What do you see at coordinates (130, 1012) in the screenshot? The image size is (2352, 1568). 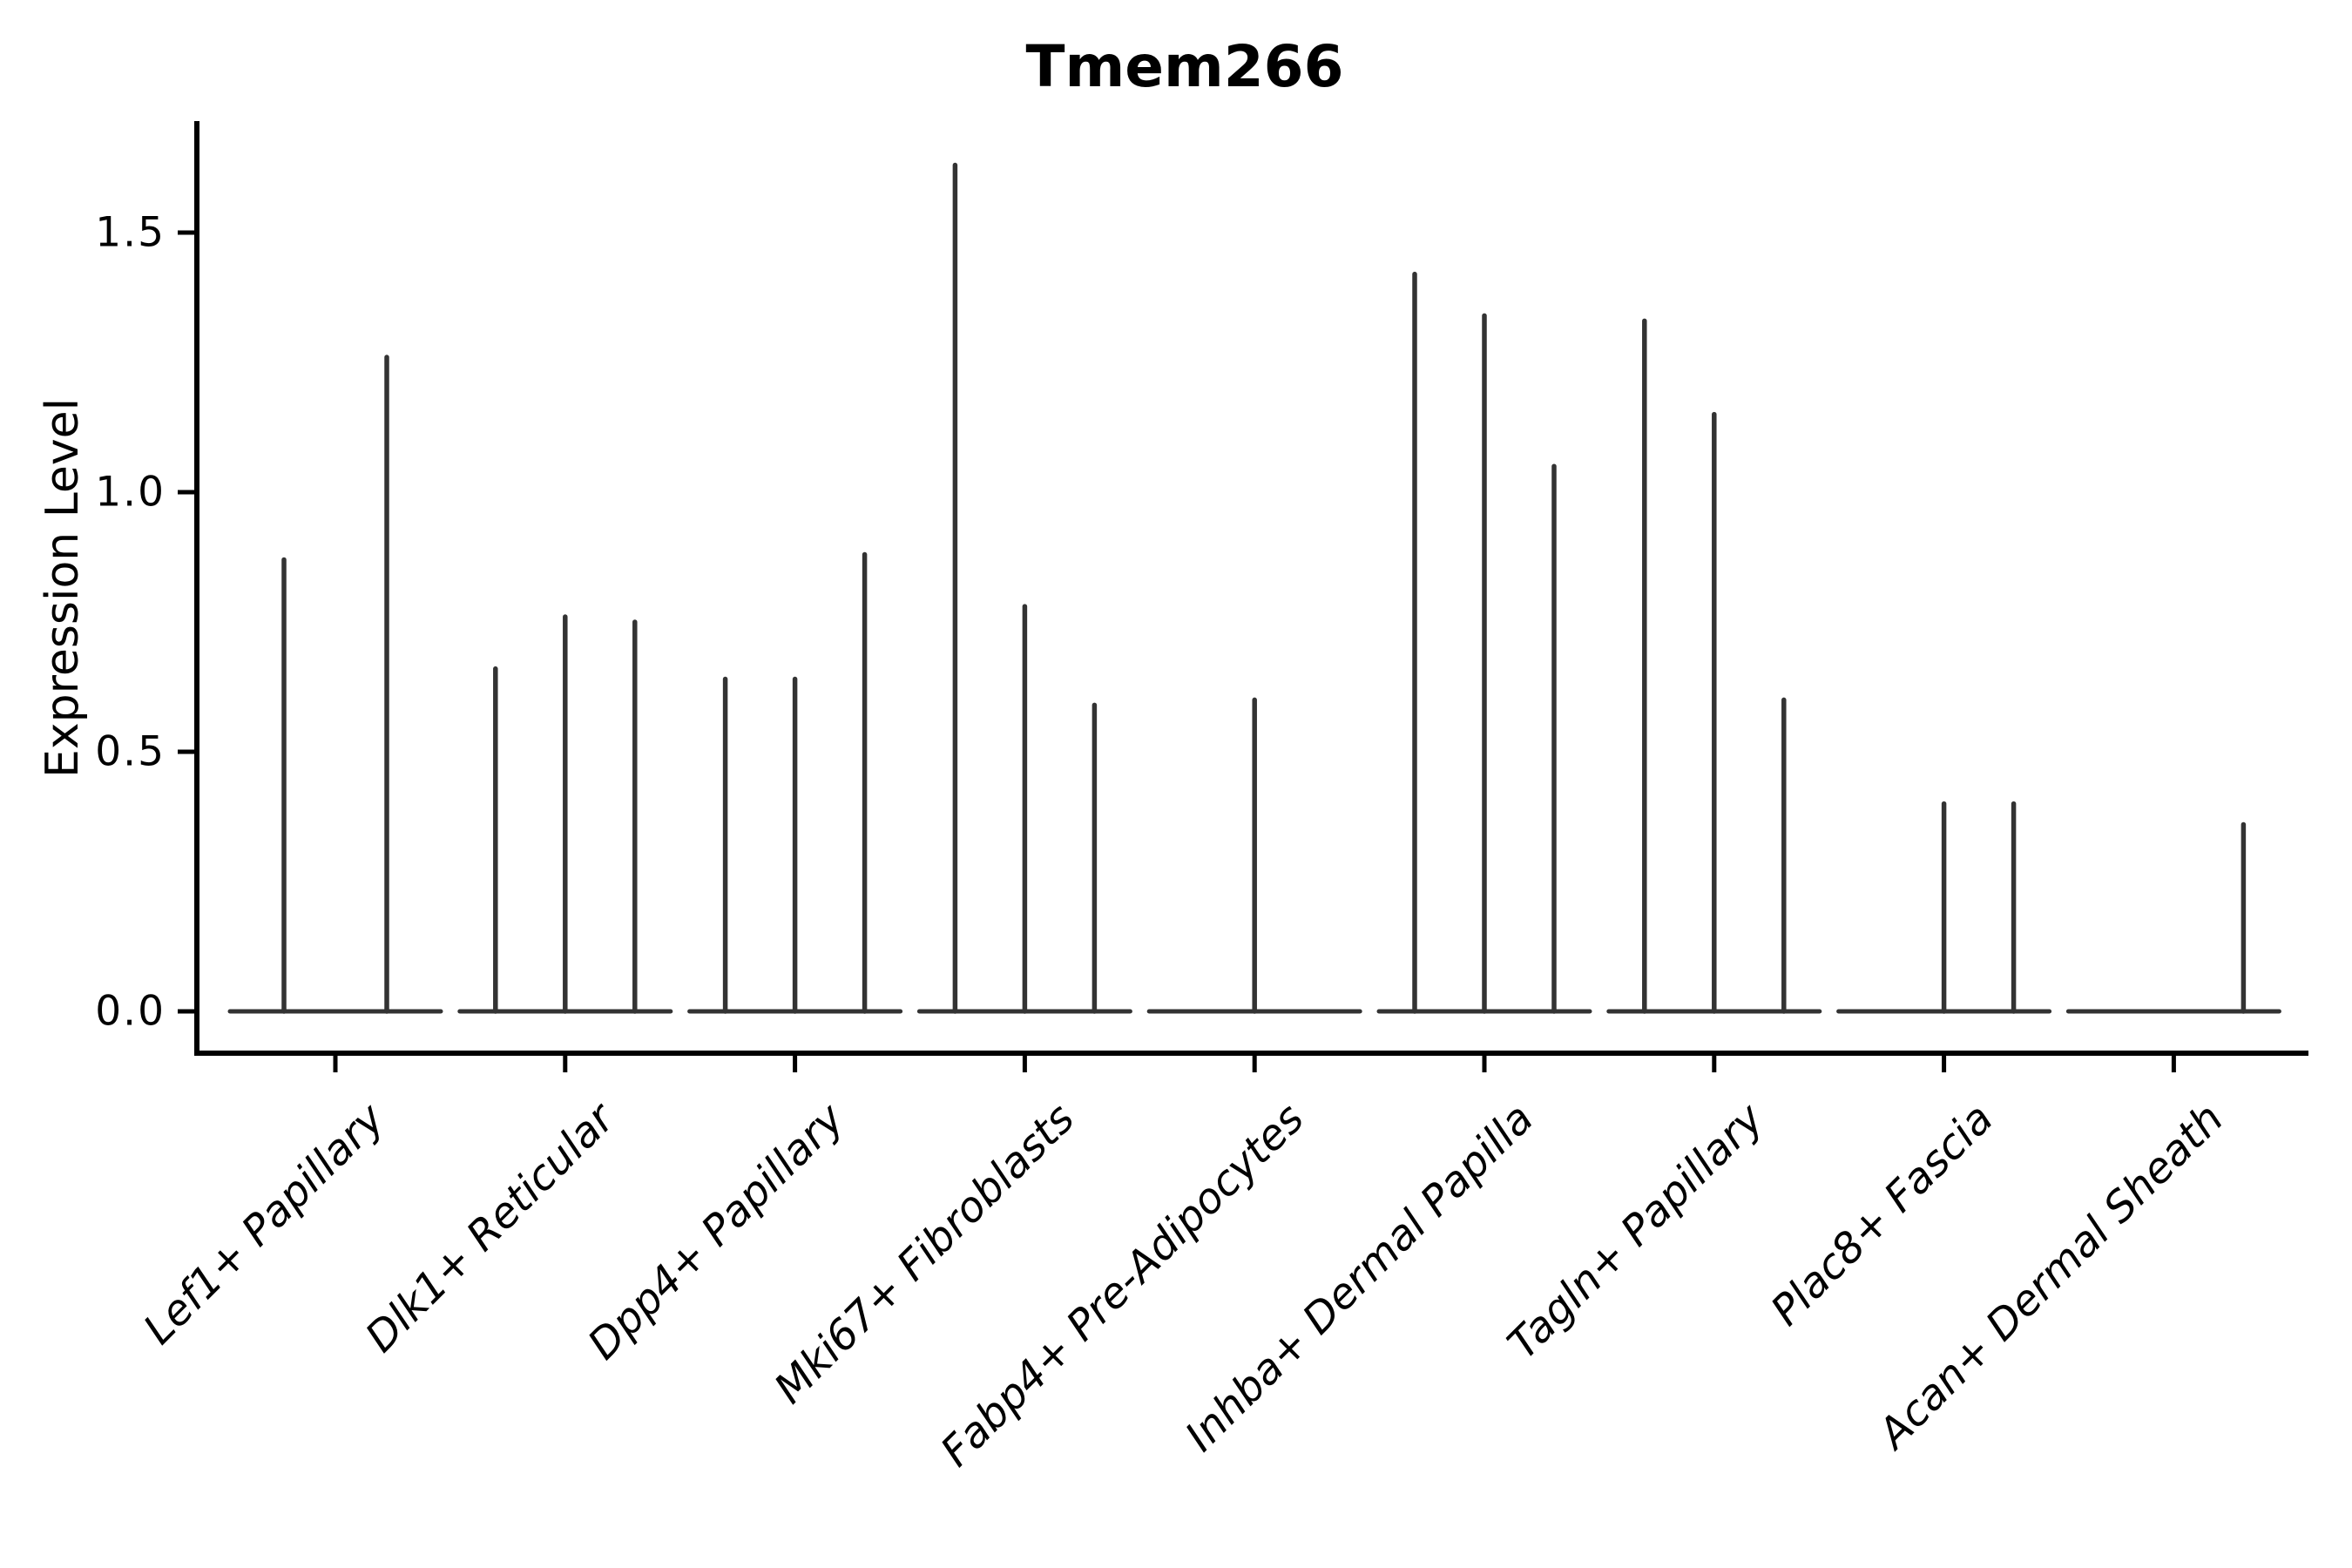 I see `y-tick-label: 0.0` at bounding box center [130, 1012].